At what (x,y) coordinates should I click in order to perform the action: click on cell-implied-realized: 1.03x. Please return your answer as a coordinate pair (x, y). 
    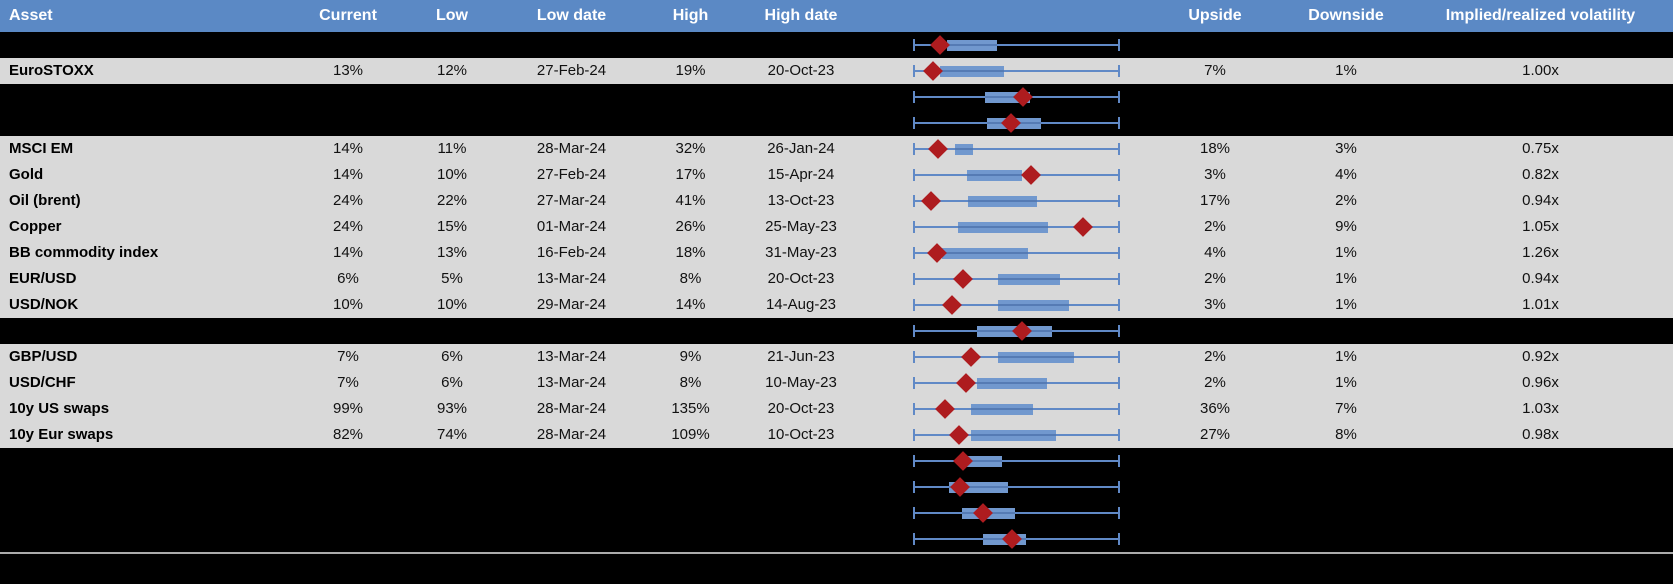
    Looking at the image, I should click on (1540, 408).